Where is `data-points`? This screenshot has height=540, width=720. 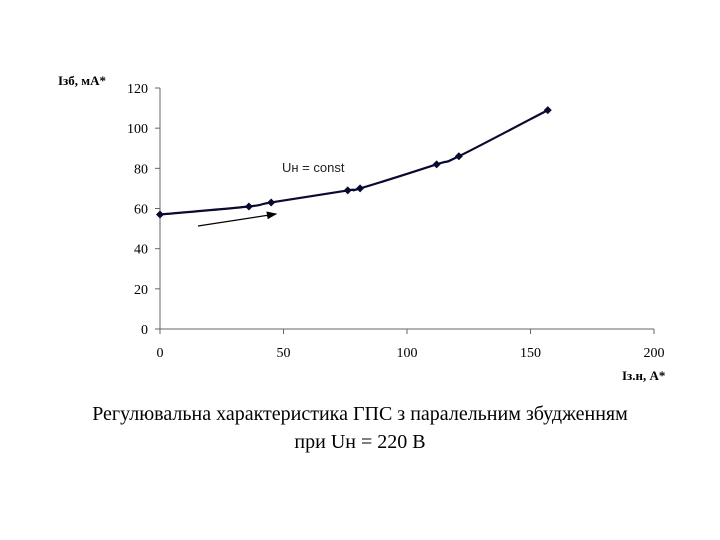 data-points is located at coordinates (354, 162).